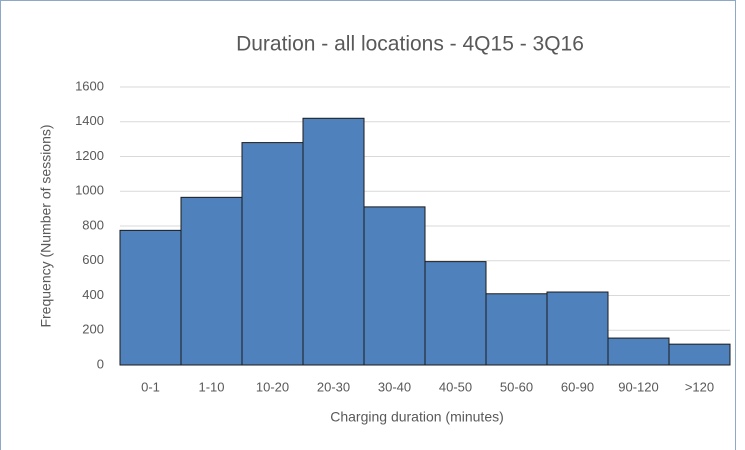  Describe the element at coordinates (93, 259) in the screenshot. I see `y-tick-label: 600` at that location.